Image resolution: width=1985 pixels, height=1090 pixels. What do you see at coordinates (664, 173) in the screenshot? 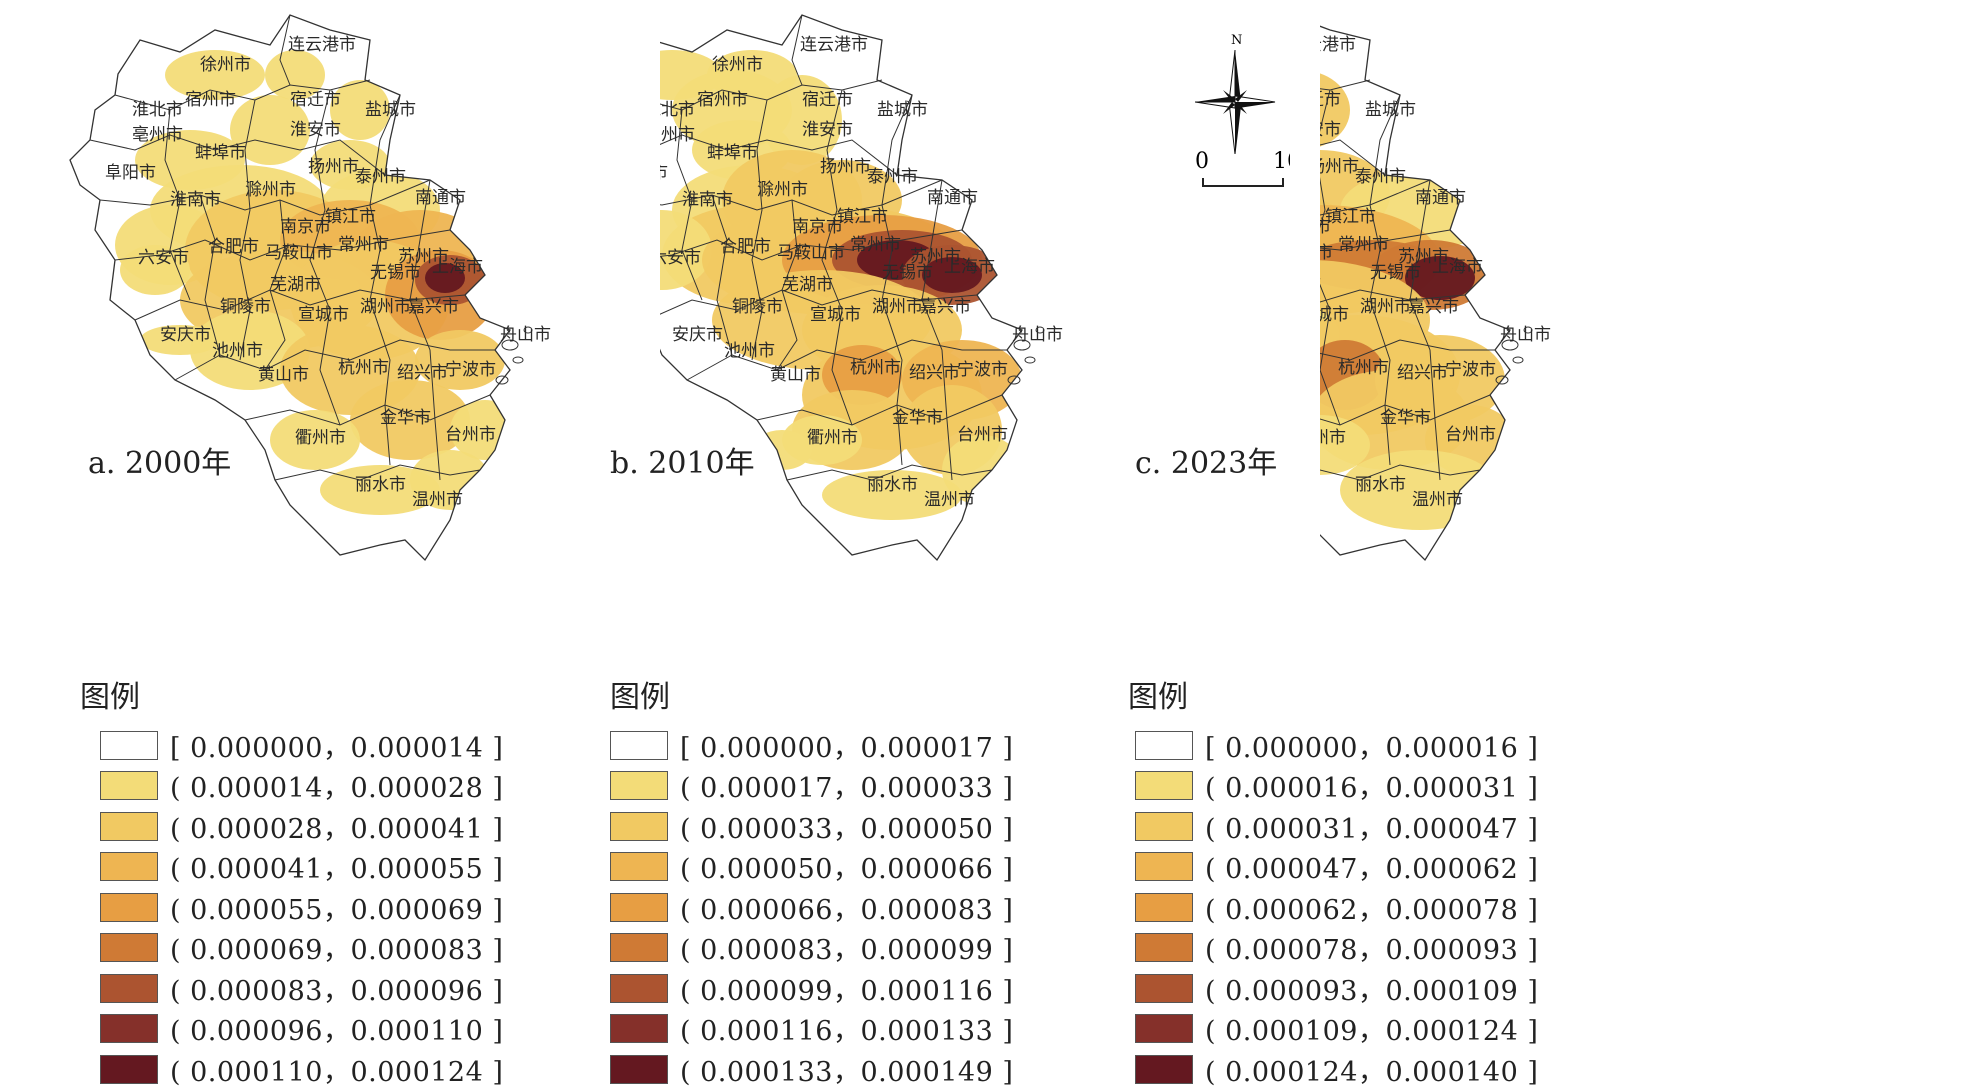
I see `city-label-fuyang: 阜阳市` at bounding box center [664, 173].